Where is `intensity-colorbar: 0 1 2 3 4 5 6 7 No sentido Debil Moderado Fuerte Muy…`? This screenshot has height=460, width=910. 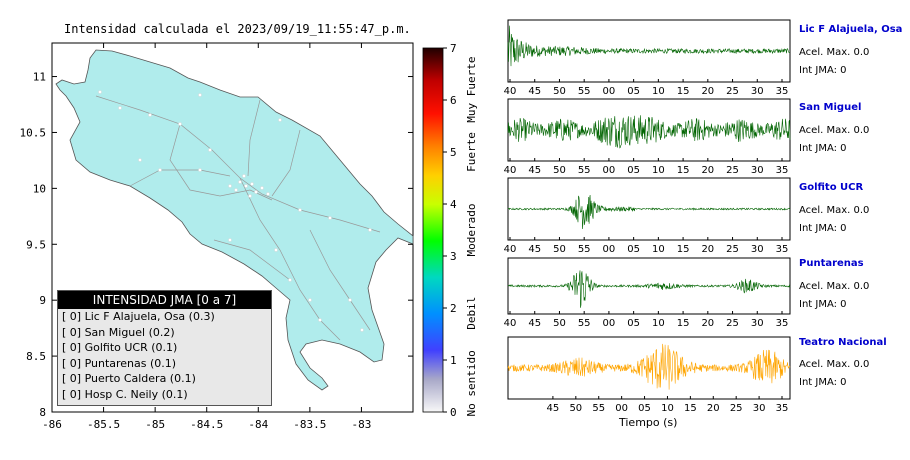
intensity-colorbar: 0 1 2 3 4 5 6 7 No sentido Debil Moderado Fuerte Muy… is located at coordinates (450, 231).